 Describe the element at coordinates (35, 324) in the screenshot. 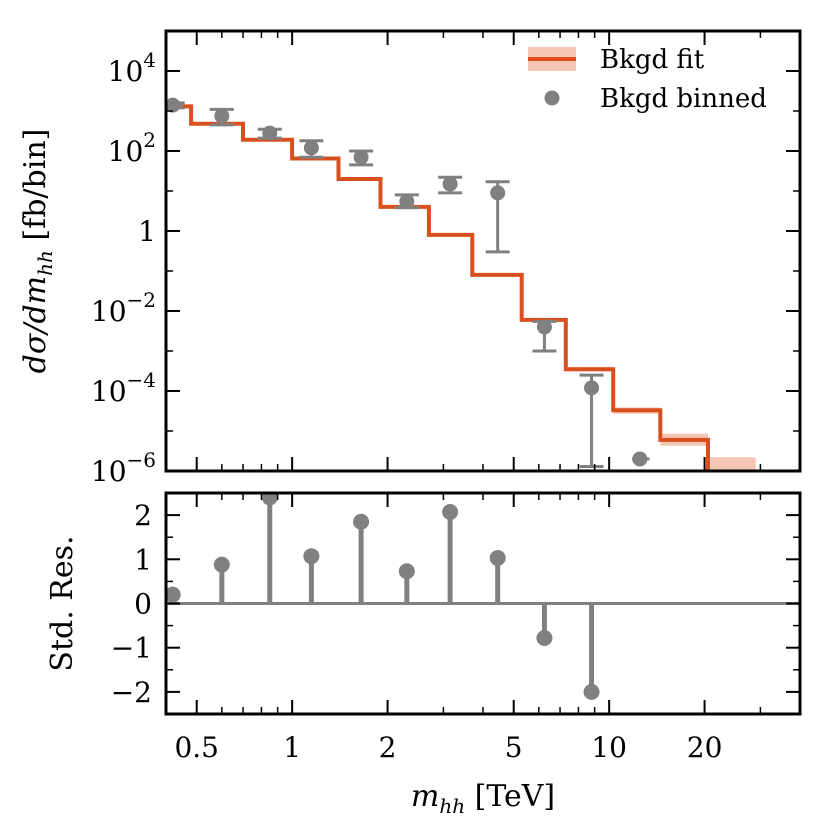

I see `ylabel-main: dσ/dm` at that location.